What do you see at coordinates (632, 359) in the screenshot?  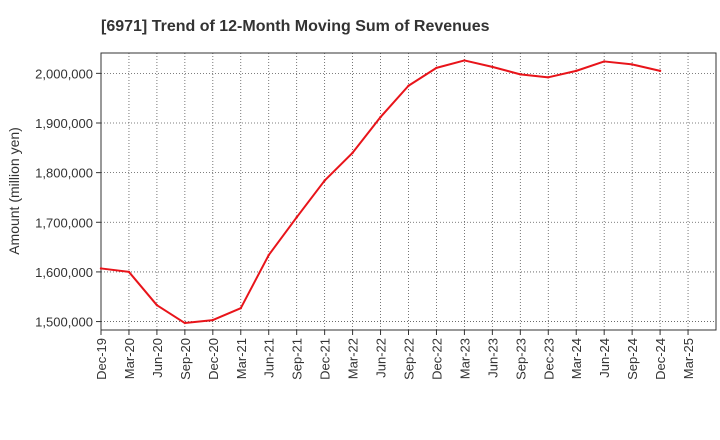 I see `x-tick-label: Sep-24` at bounding box center [632, 359].